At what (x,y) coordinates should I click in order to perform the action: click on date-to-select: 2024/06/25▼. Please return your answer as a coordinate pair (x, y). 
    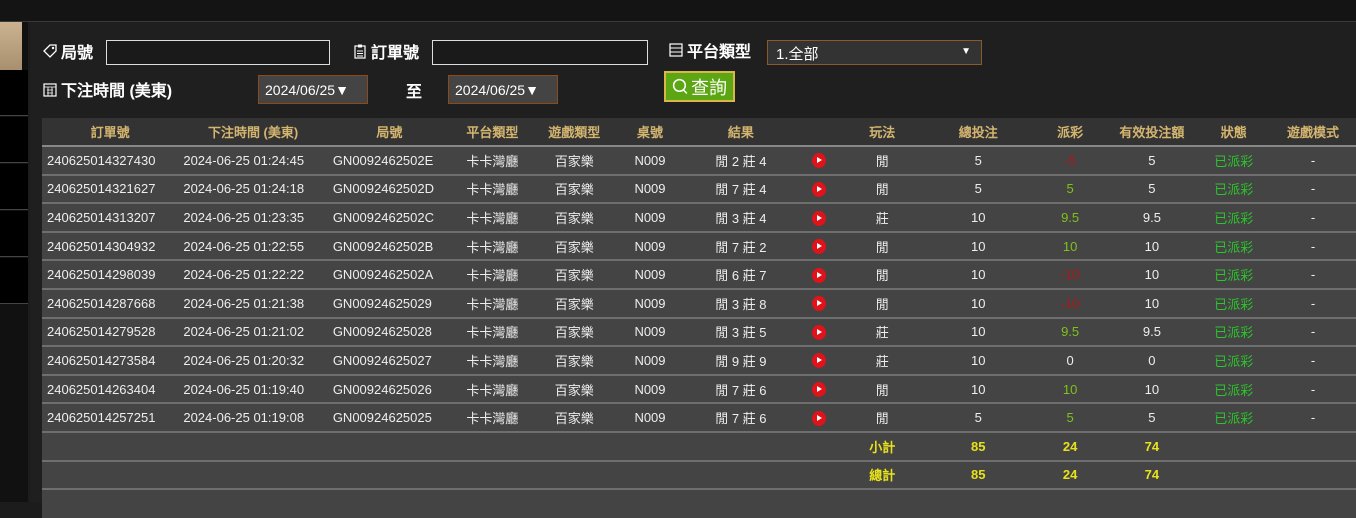
    Looking at the image, I should click on (503, 89).